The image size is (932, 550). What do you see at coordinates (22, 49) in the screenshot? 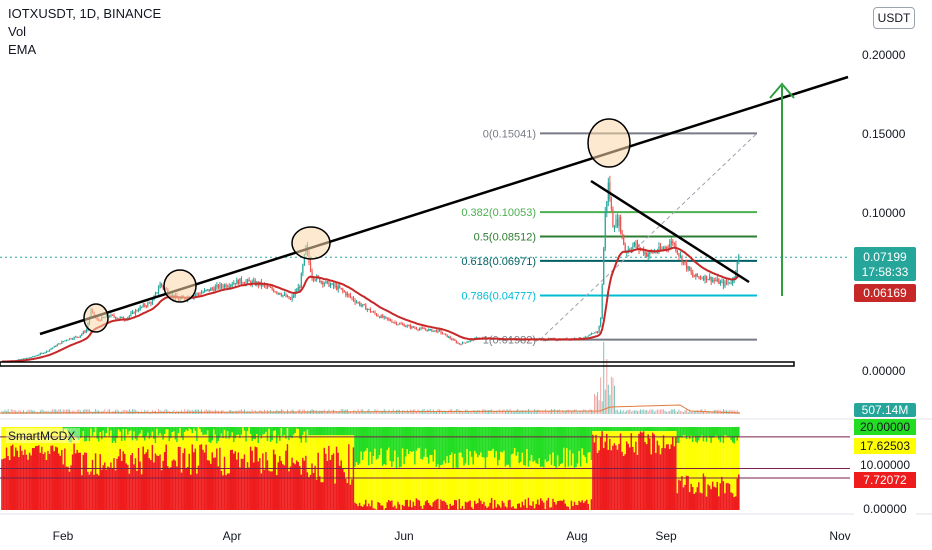
I see `ema-indicator-label: EMA` at bounding box center [22, 49].